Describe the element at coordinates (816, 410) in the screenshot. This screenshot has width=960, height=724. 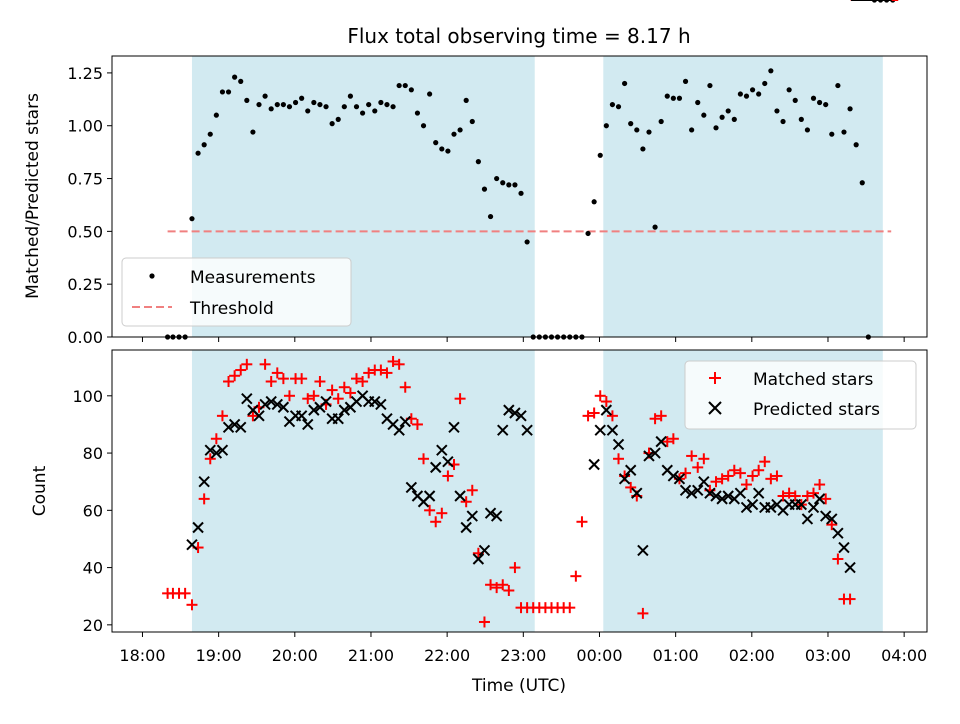
I see `legend-predicted-label: Predicted stars` at that location.